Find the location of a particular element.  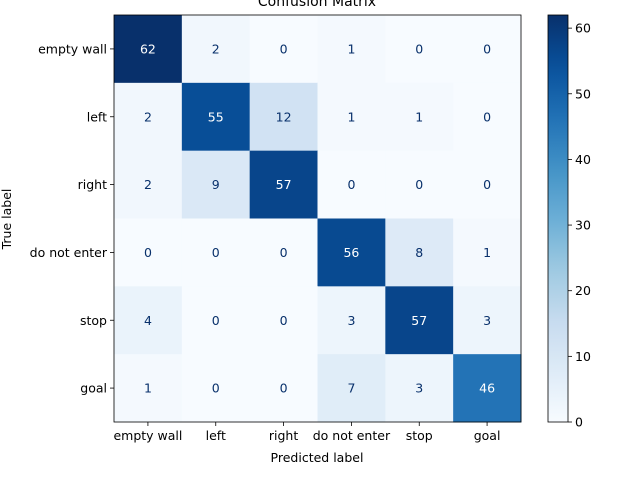

heatmap-cell-label: 12 is located at coordinates (284, 116).